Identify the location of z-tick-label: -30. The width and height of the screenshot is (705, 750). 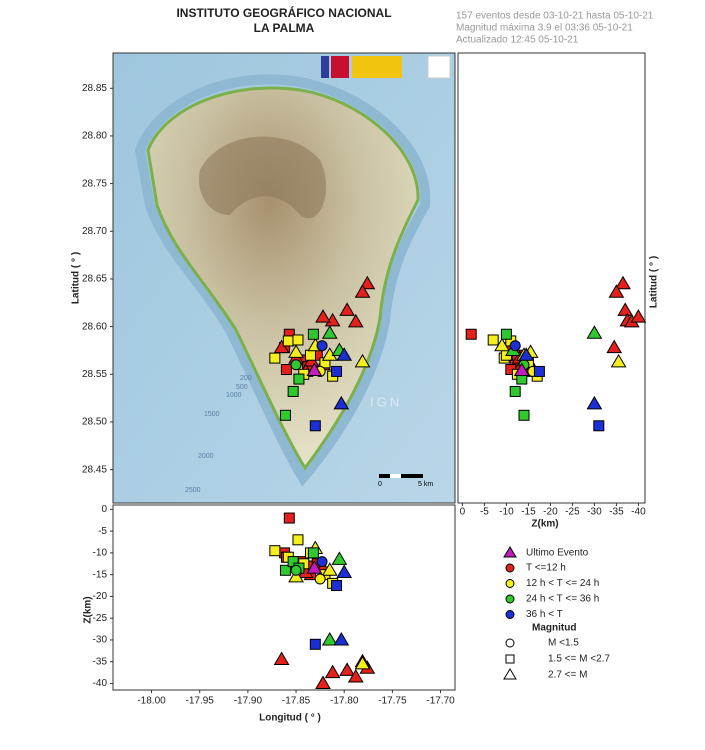
(594, 512).